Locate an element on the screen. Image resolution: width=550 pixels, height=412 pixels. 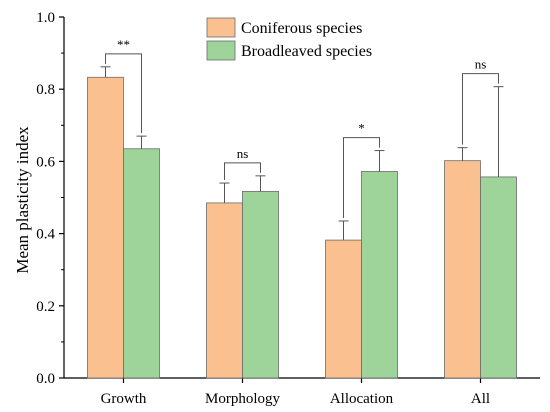
significance-label: * is located at coordinates (361, 128).